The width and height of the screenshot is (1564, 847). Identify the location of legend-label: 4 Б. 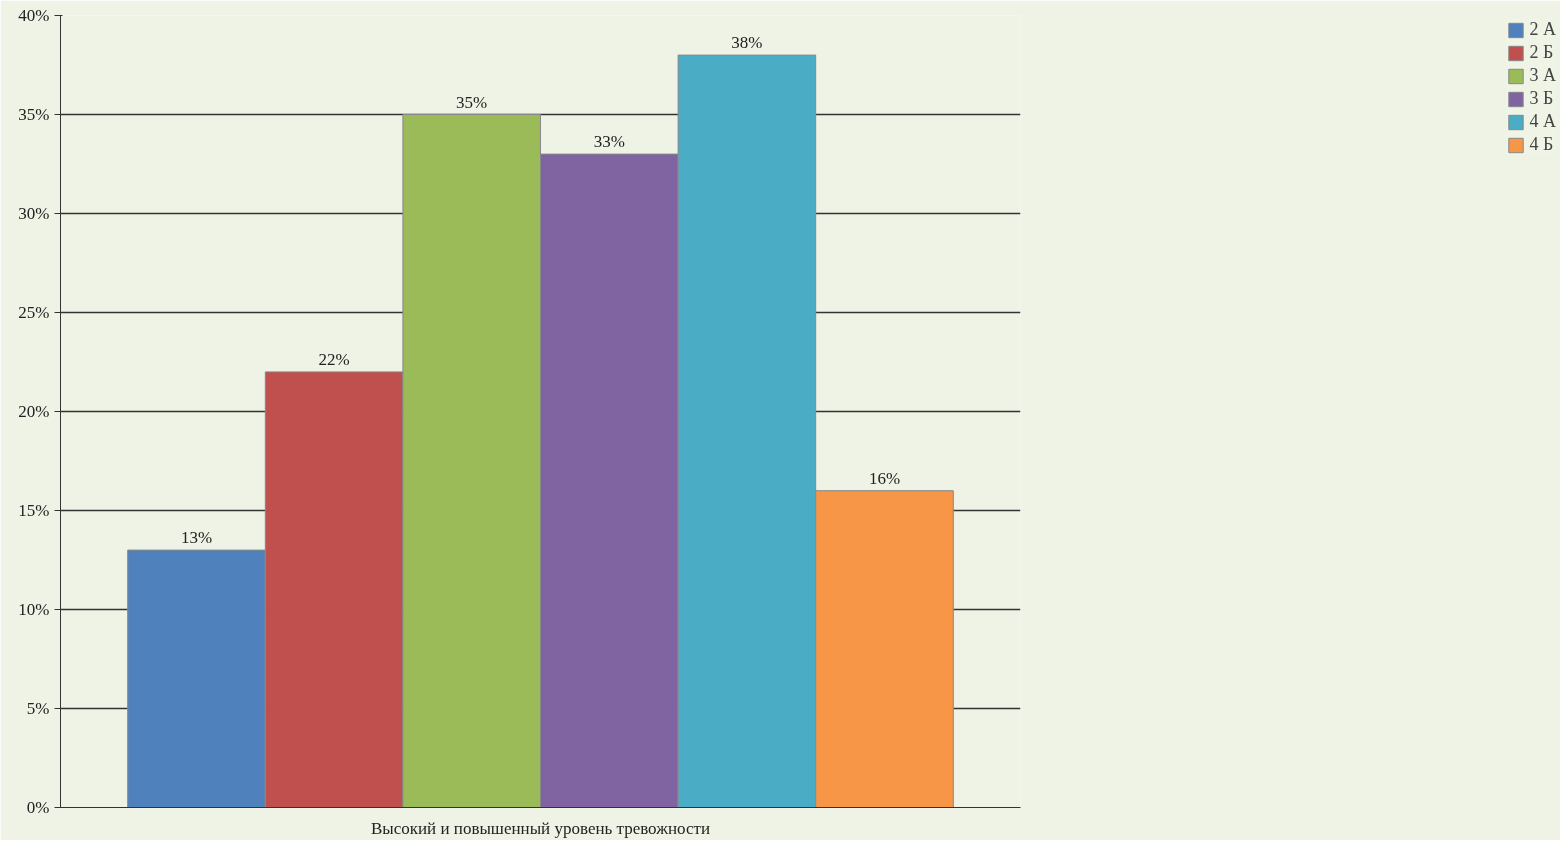
(1541, 144).